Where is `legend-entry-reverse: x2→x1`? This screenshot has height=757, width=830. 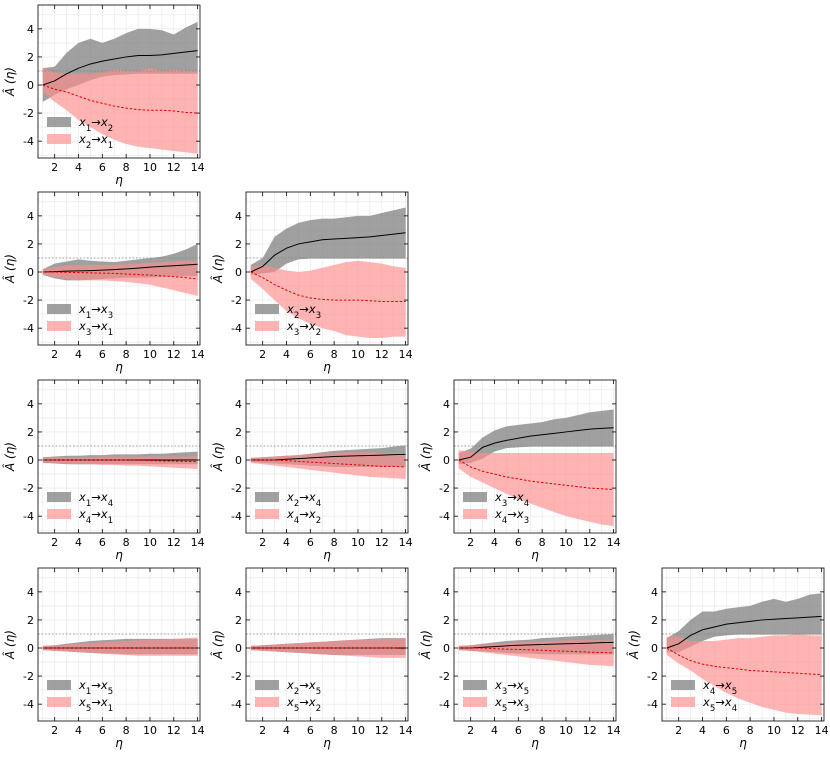 legend-entry-reverse: x2→x1 is located at coordinates (80, 141).